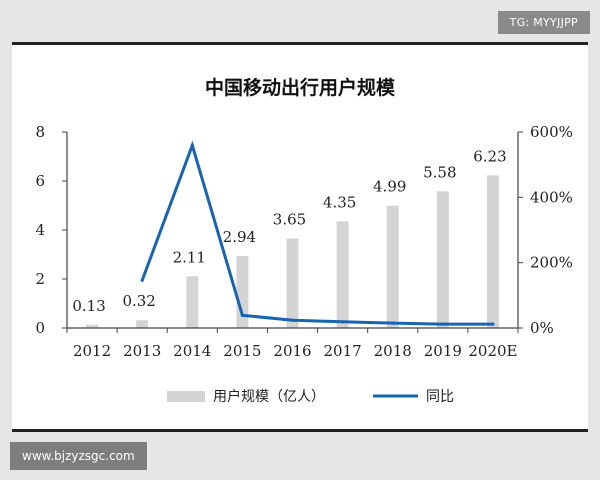 The image size is (600, 480). Describe the element at coordinates (300, 87) in the screenshot. I see `chart-title: 中国移动出行用户规模` at that location.